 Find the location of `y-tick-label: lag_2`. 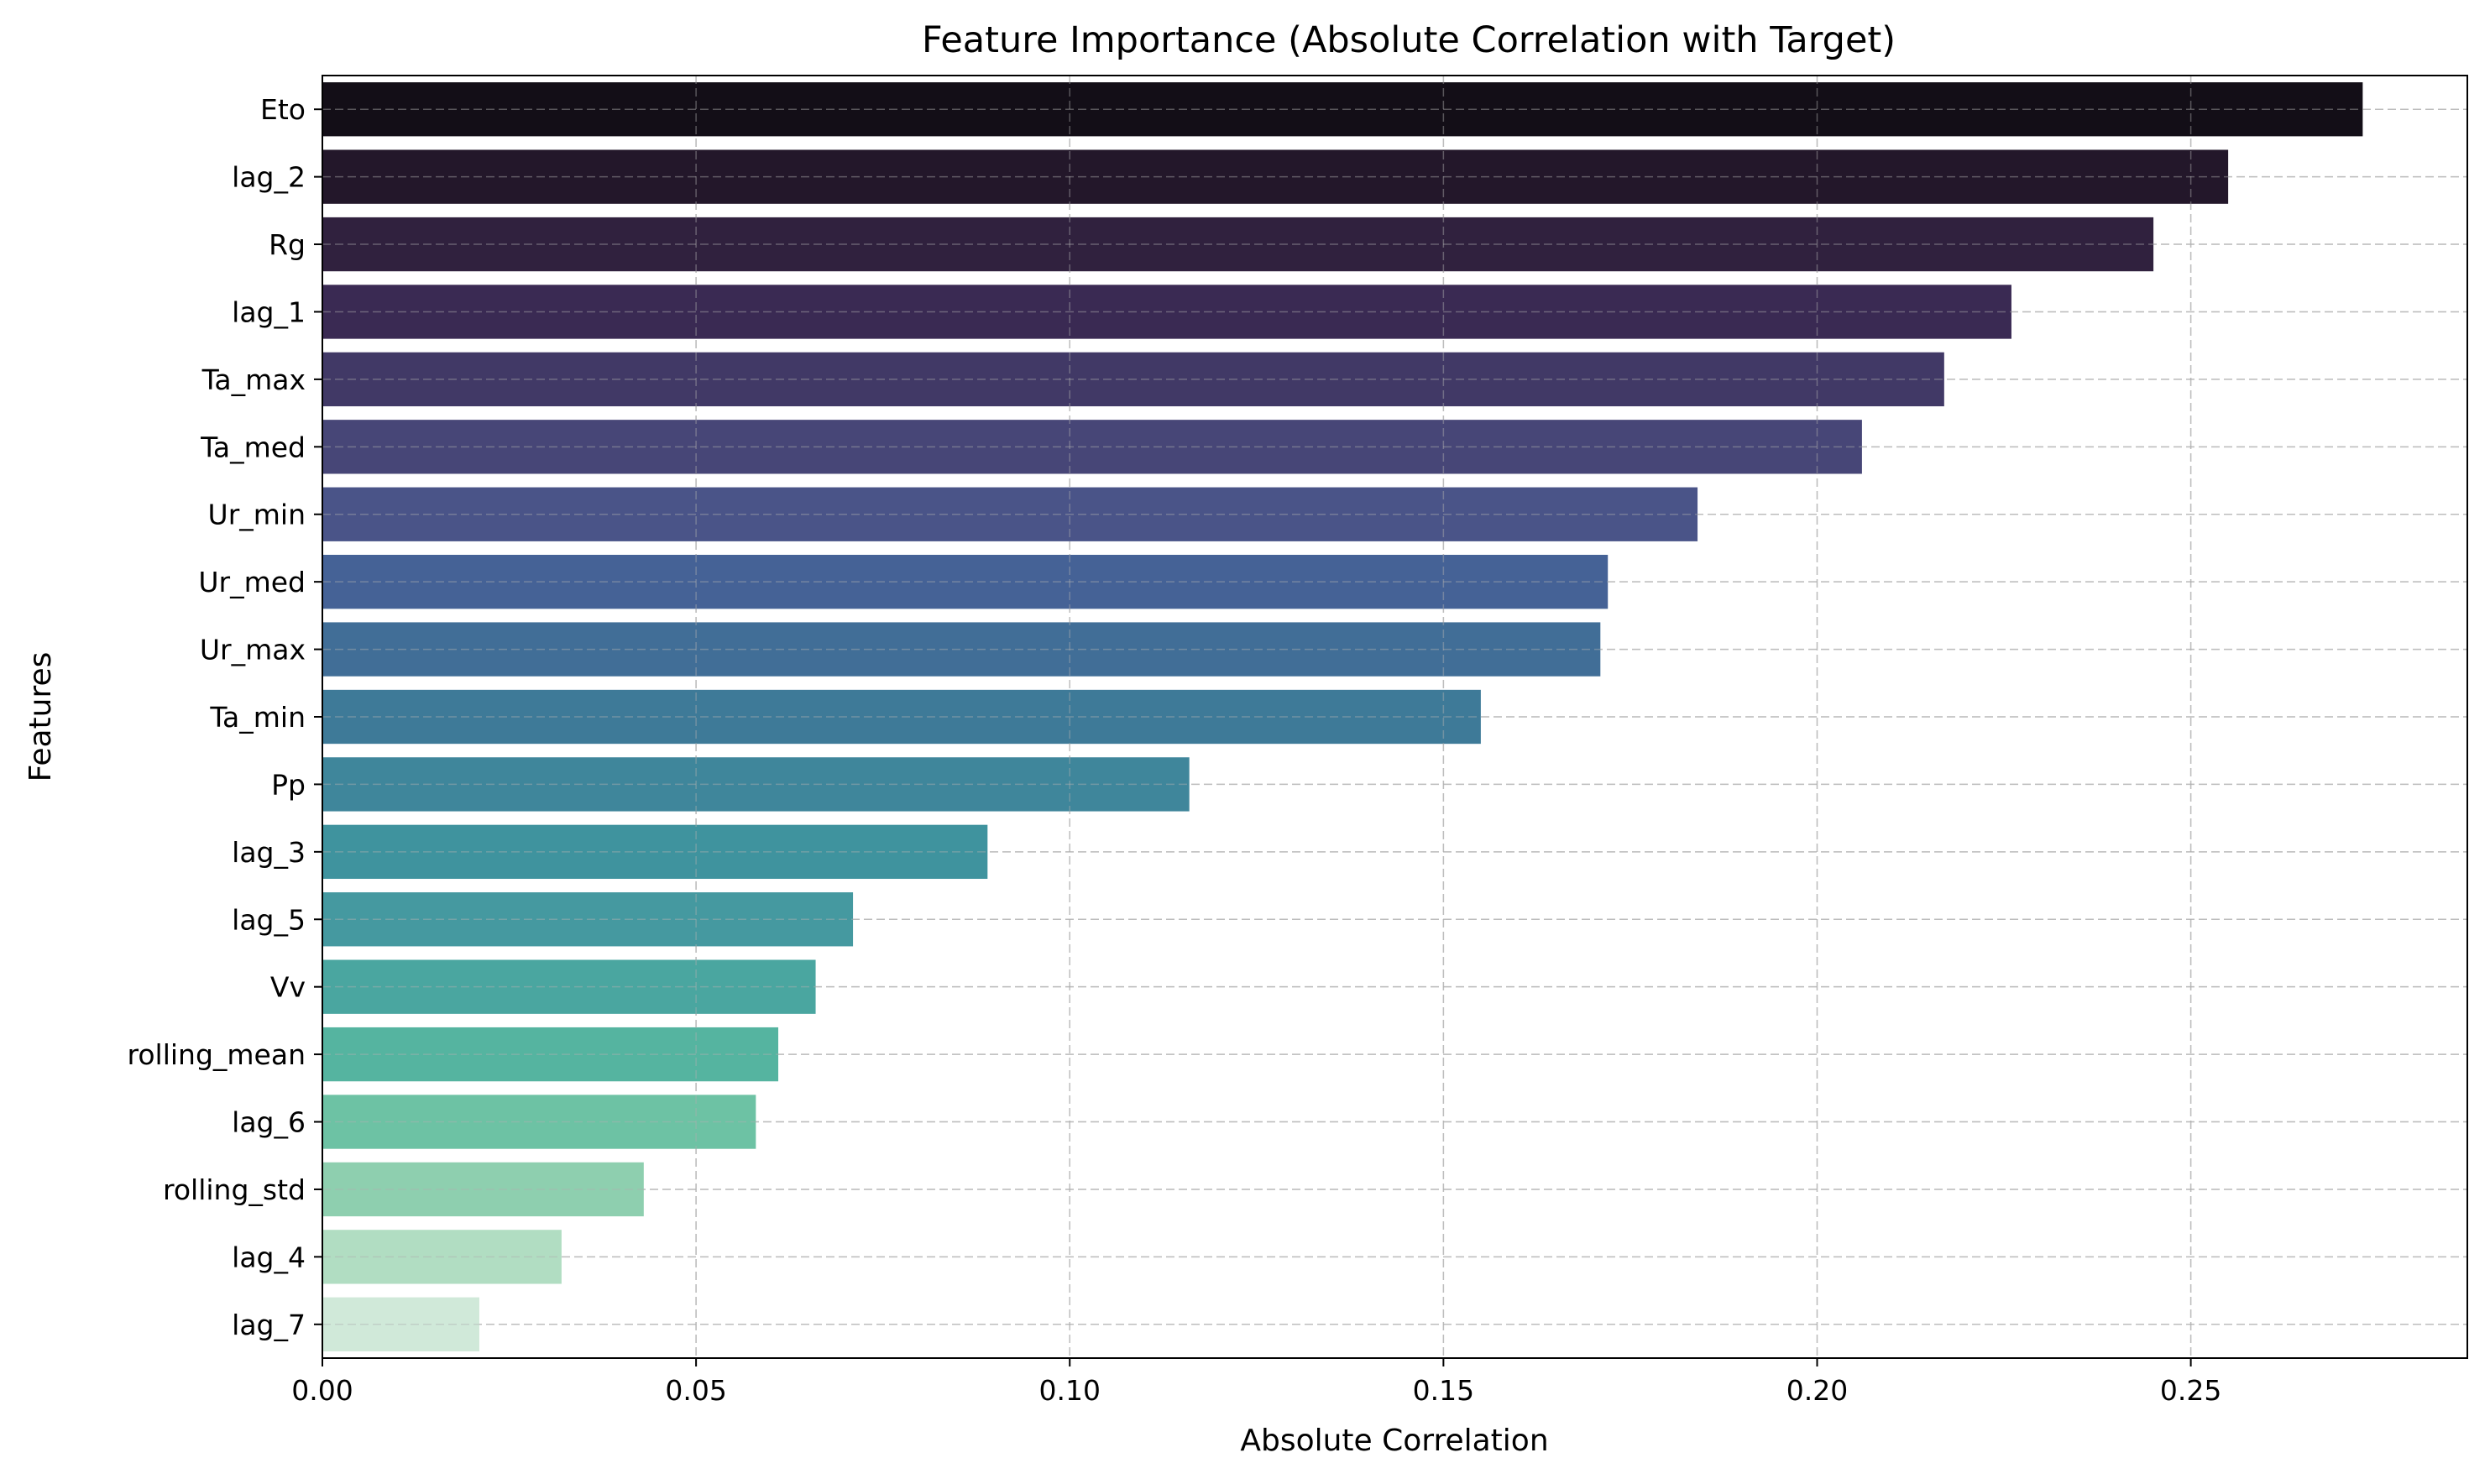

y-tick-label: lag_2 is located at coordinates (269, 177).